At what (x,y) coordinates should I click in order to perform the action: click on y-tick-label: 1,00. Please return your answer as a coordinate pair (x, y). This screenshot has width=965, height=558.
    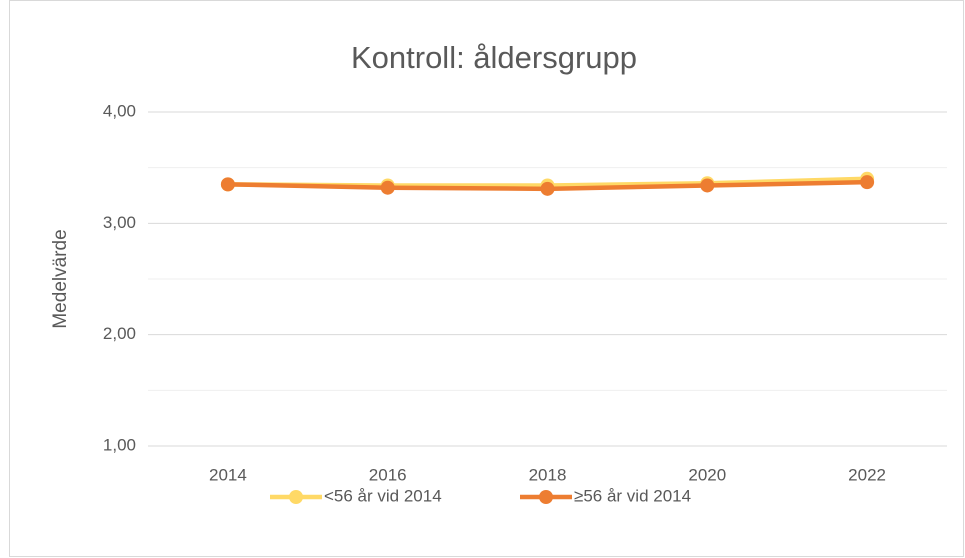
    Looking at the image, I should click on (119, 444).